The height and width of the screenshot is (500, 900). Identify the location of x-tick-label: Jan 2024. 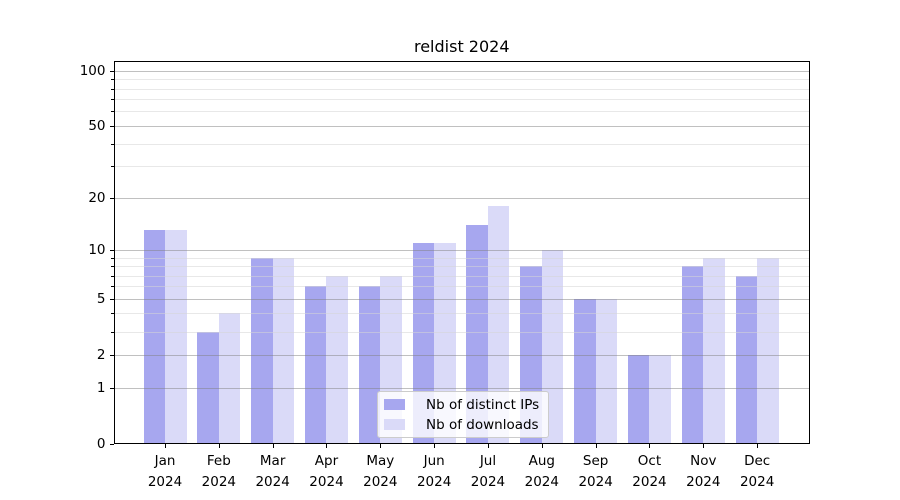
(165, 471).